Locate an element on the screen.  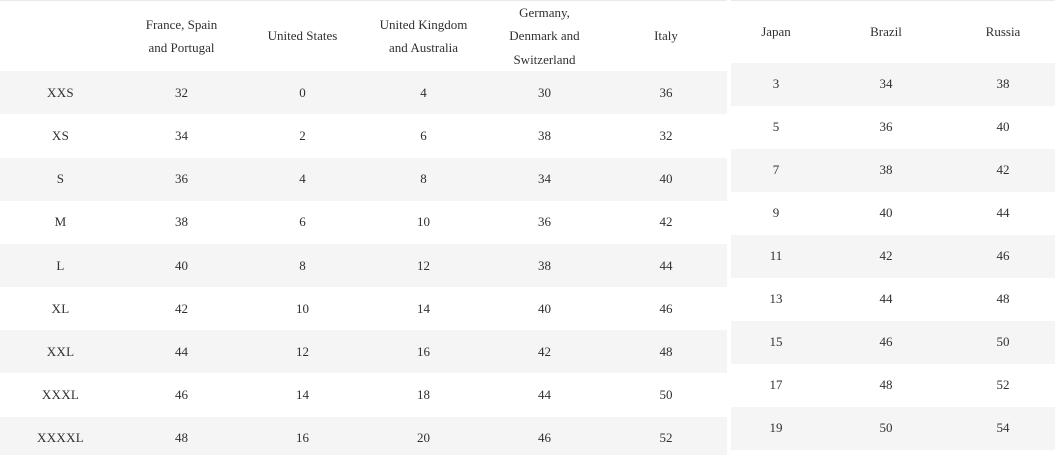
size-value-cell: 30 is located at coordinates (544, 93).